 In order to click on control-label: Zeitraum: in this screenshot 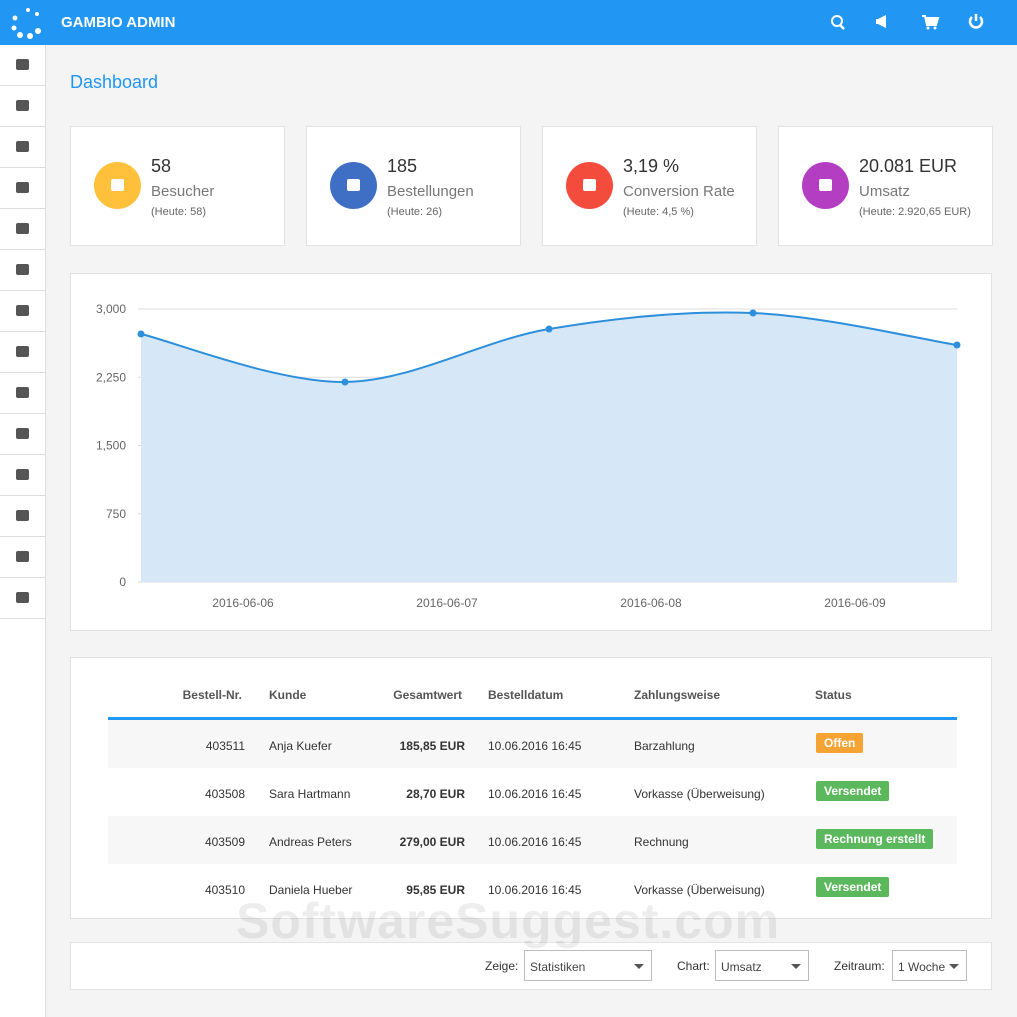, I will do `click(859, 966)`.